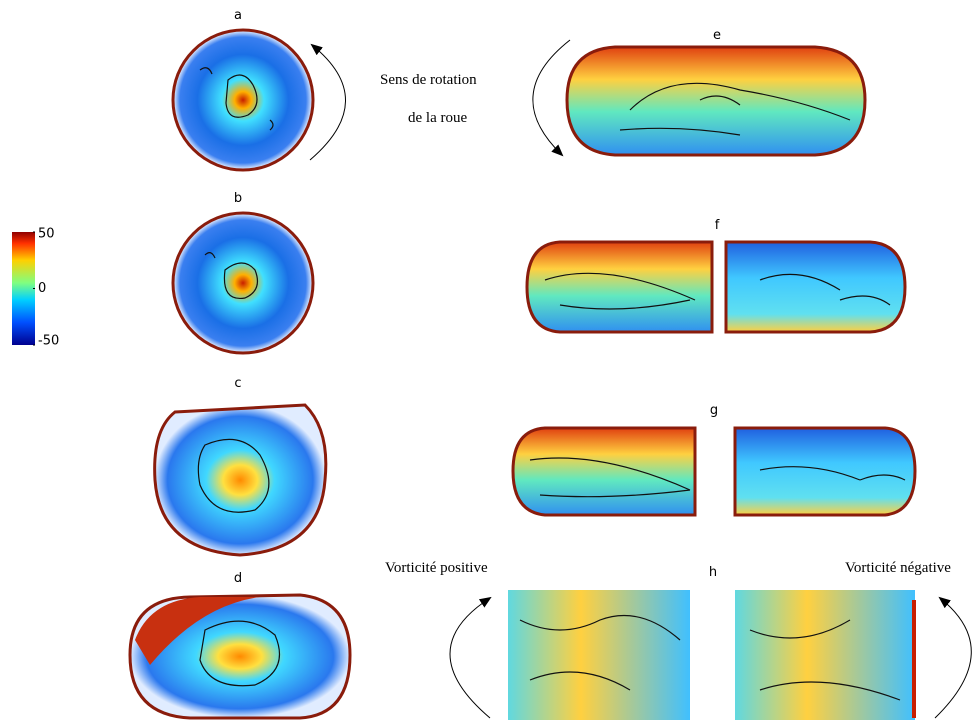 The width and height of the screenshot is (979, 724). Describe the element at coordinates (237, 383) in the screenshot. I see `panel-label: c` at that location.